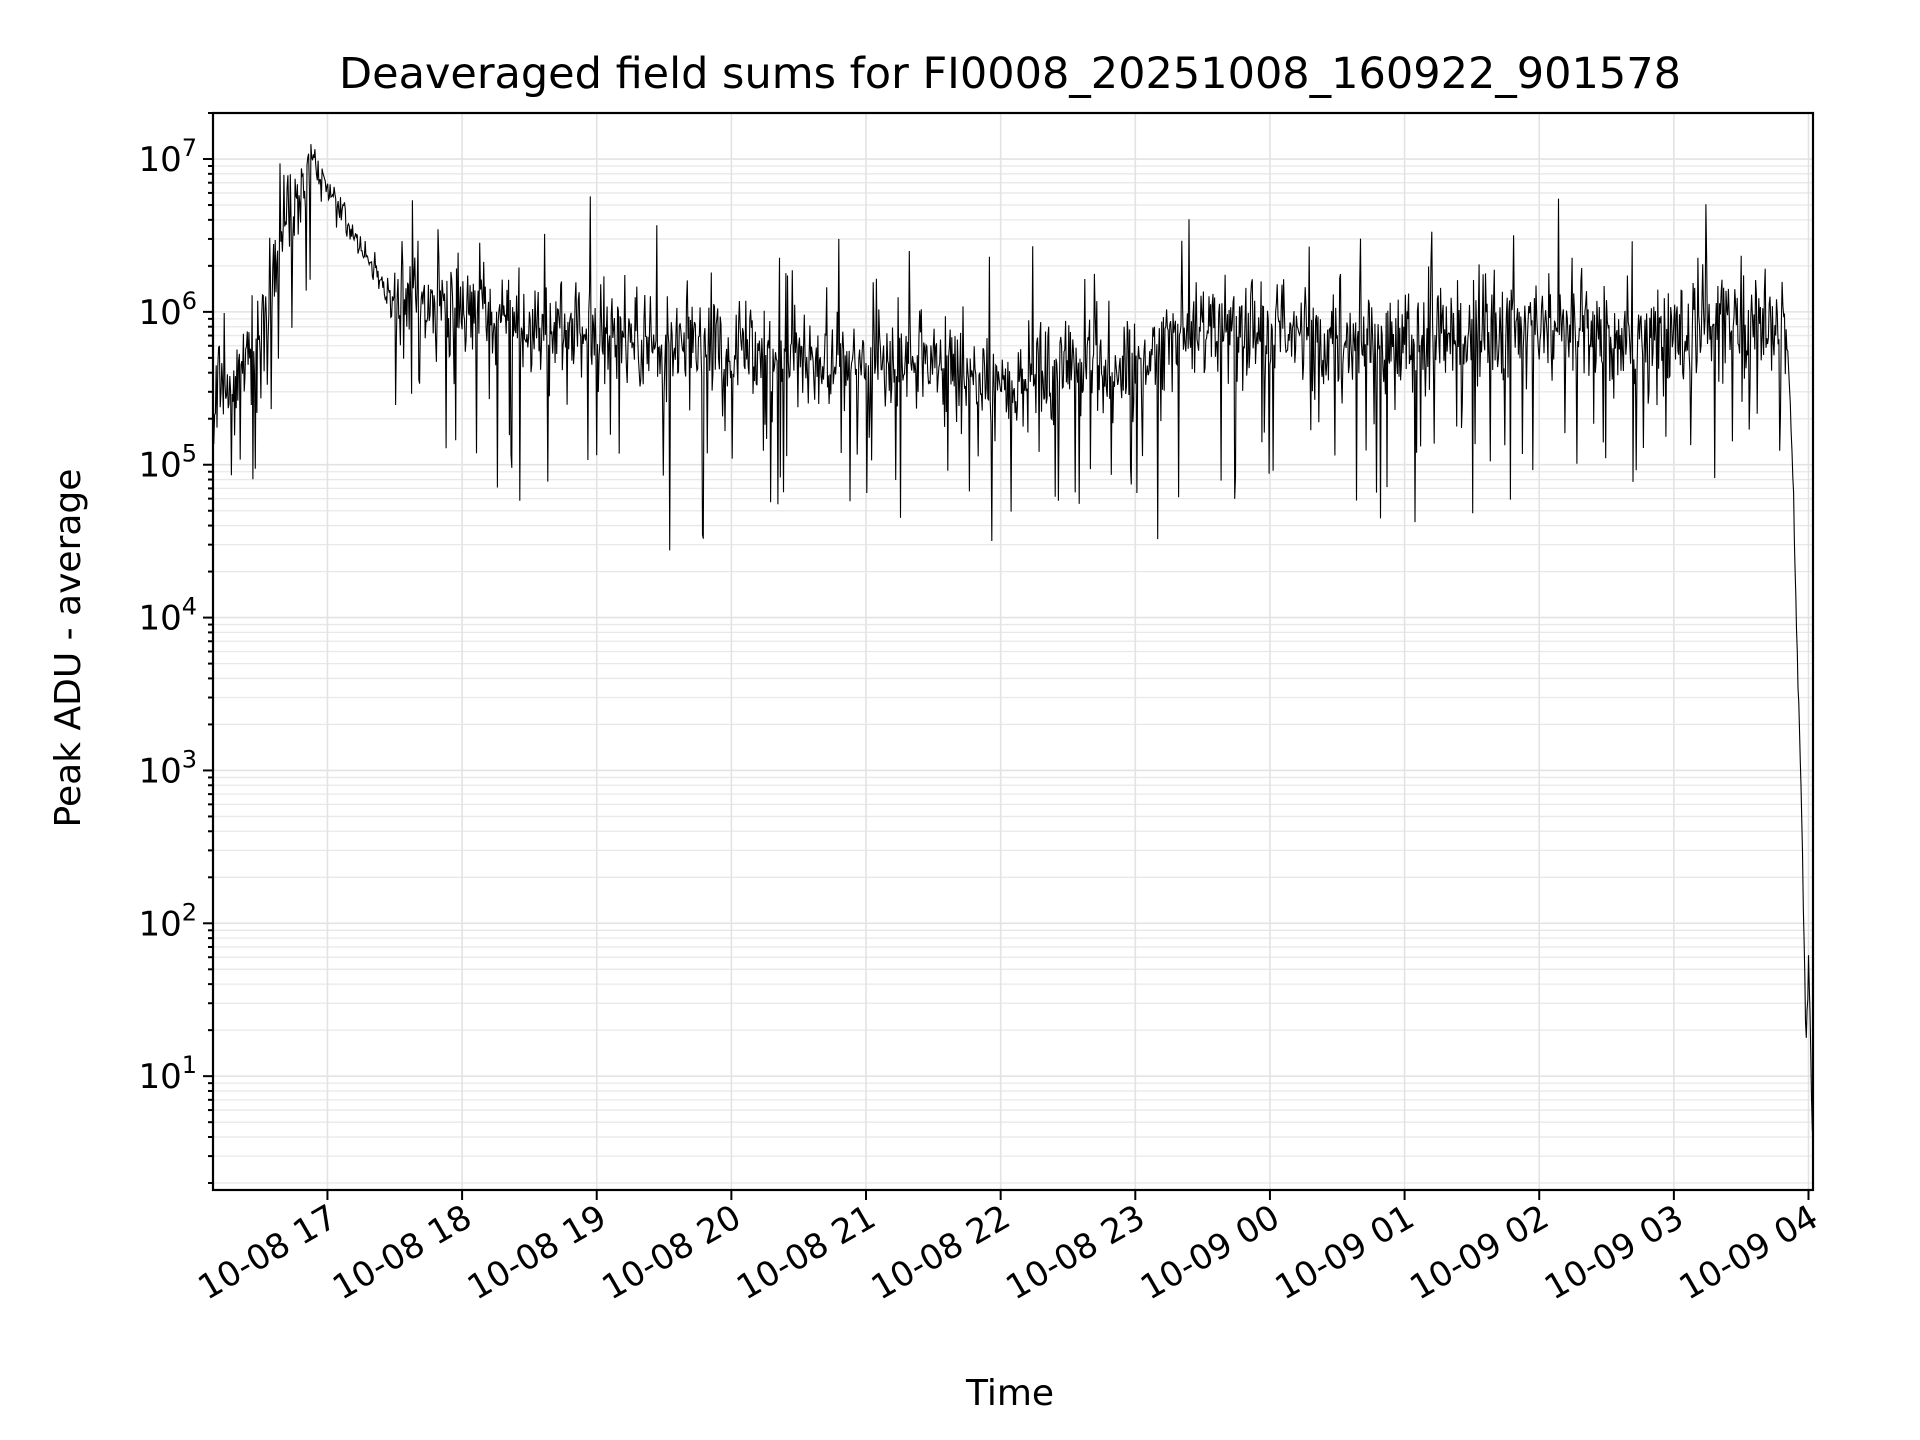 The height and width of the screenshot is (1440, 1920). Describe the element at coordinates (1009, 1393) in the screenshot. I see `x-axis-label: Time` at that location.